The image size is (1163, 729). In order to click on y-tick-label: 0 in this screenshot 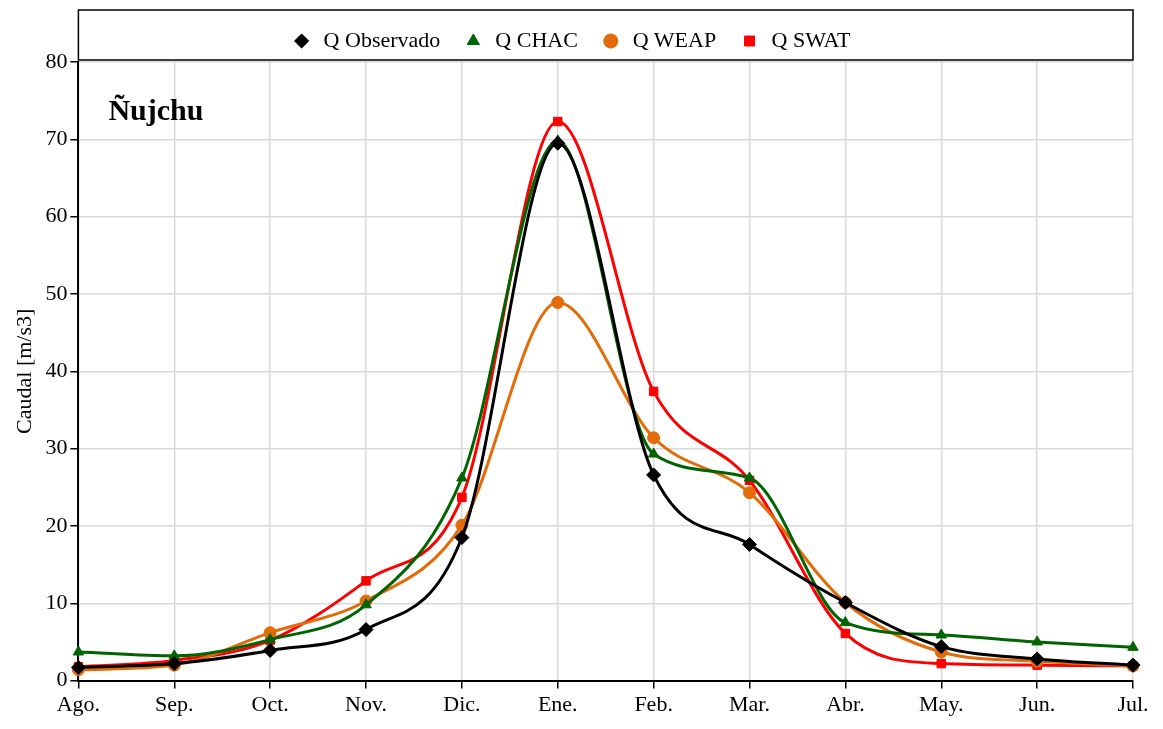, I will do `click(62, 679)`.